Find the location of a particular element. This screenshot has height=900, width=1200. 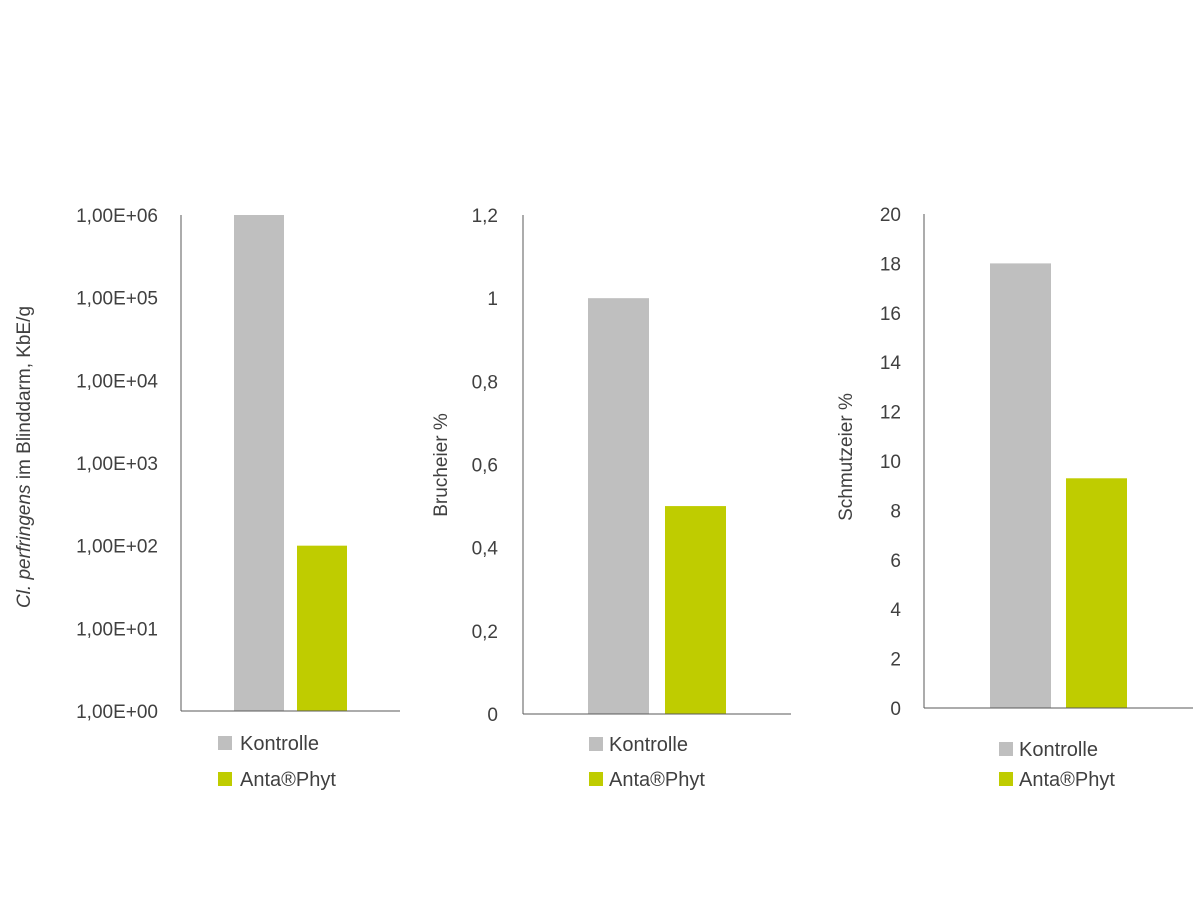

y-tick-label: 0,4 is located at coordinates (485, 549).